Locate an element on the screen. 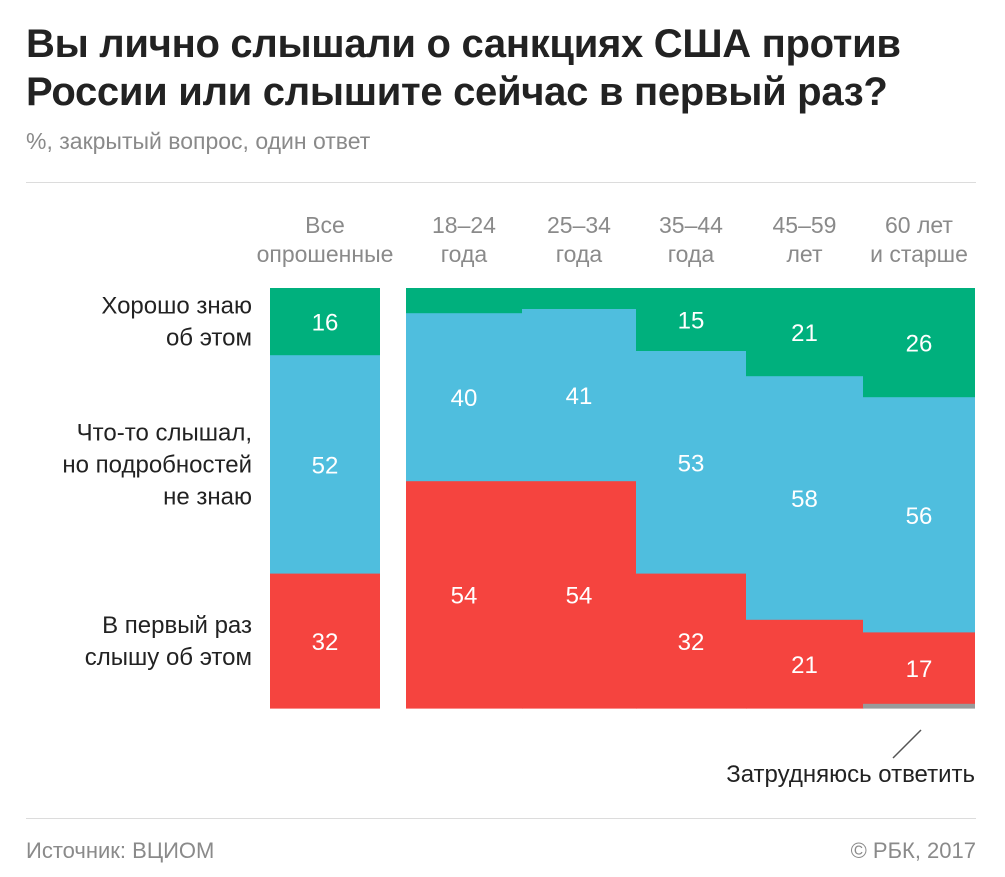 Image resolution: width=1005 pixels, height=877 pixels. source-note: Источник: ВЦИОМ is located at coordinates (120, 850).